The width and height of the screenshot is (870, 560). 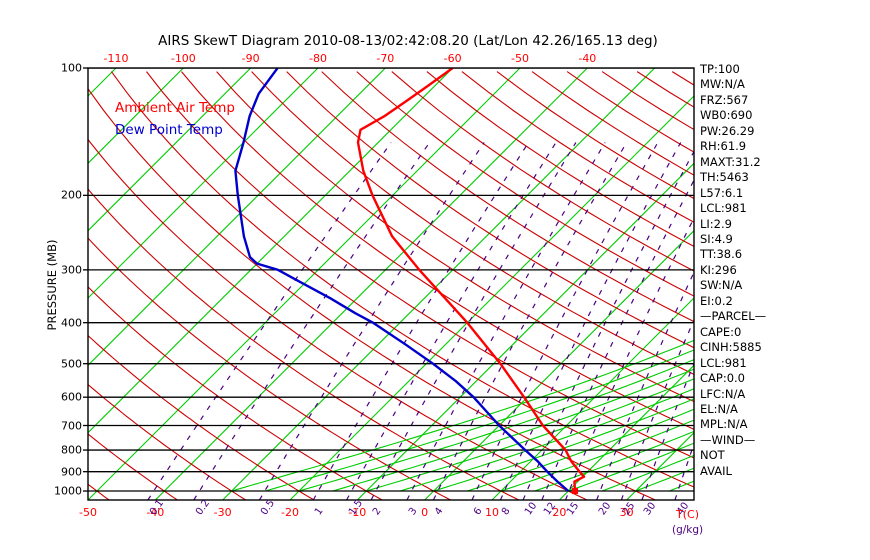 I want to click on stat-item: AVAIL, so click(x=716, y=470).